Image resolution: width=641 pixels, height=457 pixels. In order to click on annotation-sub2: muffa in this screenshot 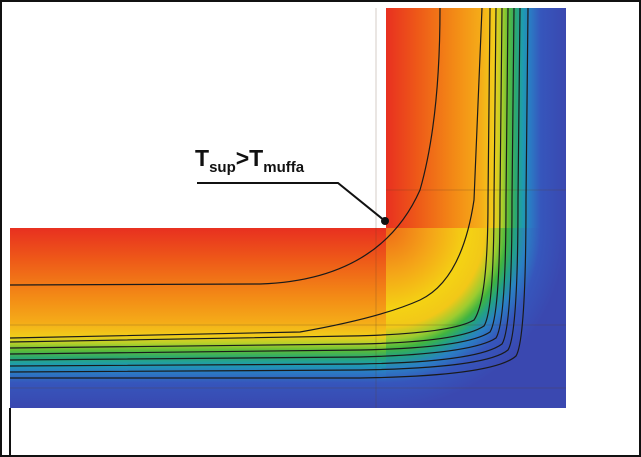, I will do `click(284, 167)`.